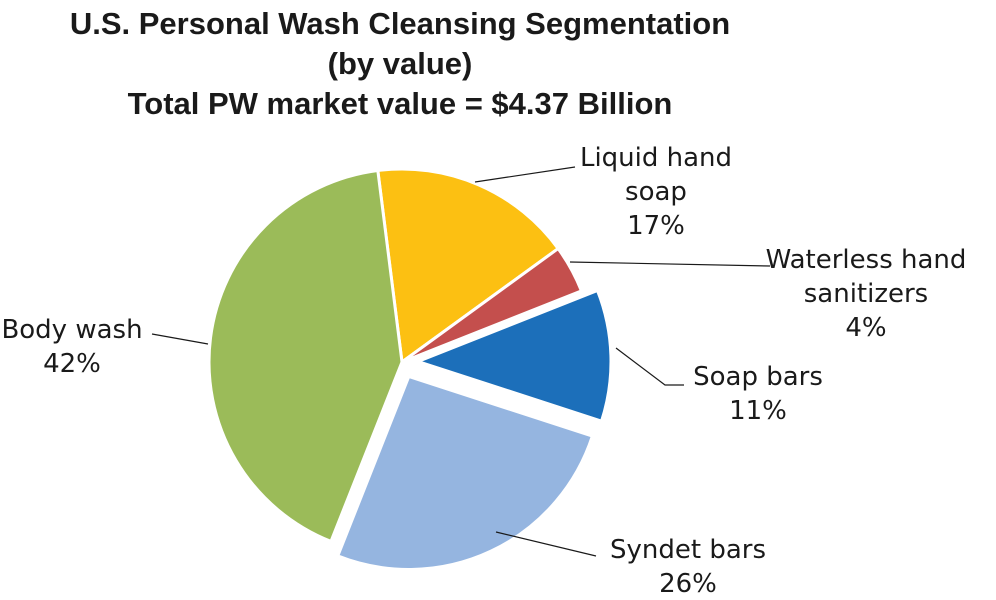  What do you see at coordinates (758, 394) in the screenshot?
I see `slice-label-2: Soap bars 11%` at bounding box center [758, 394].